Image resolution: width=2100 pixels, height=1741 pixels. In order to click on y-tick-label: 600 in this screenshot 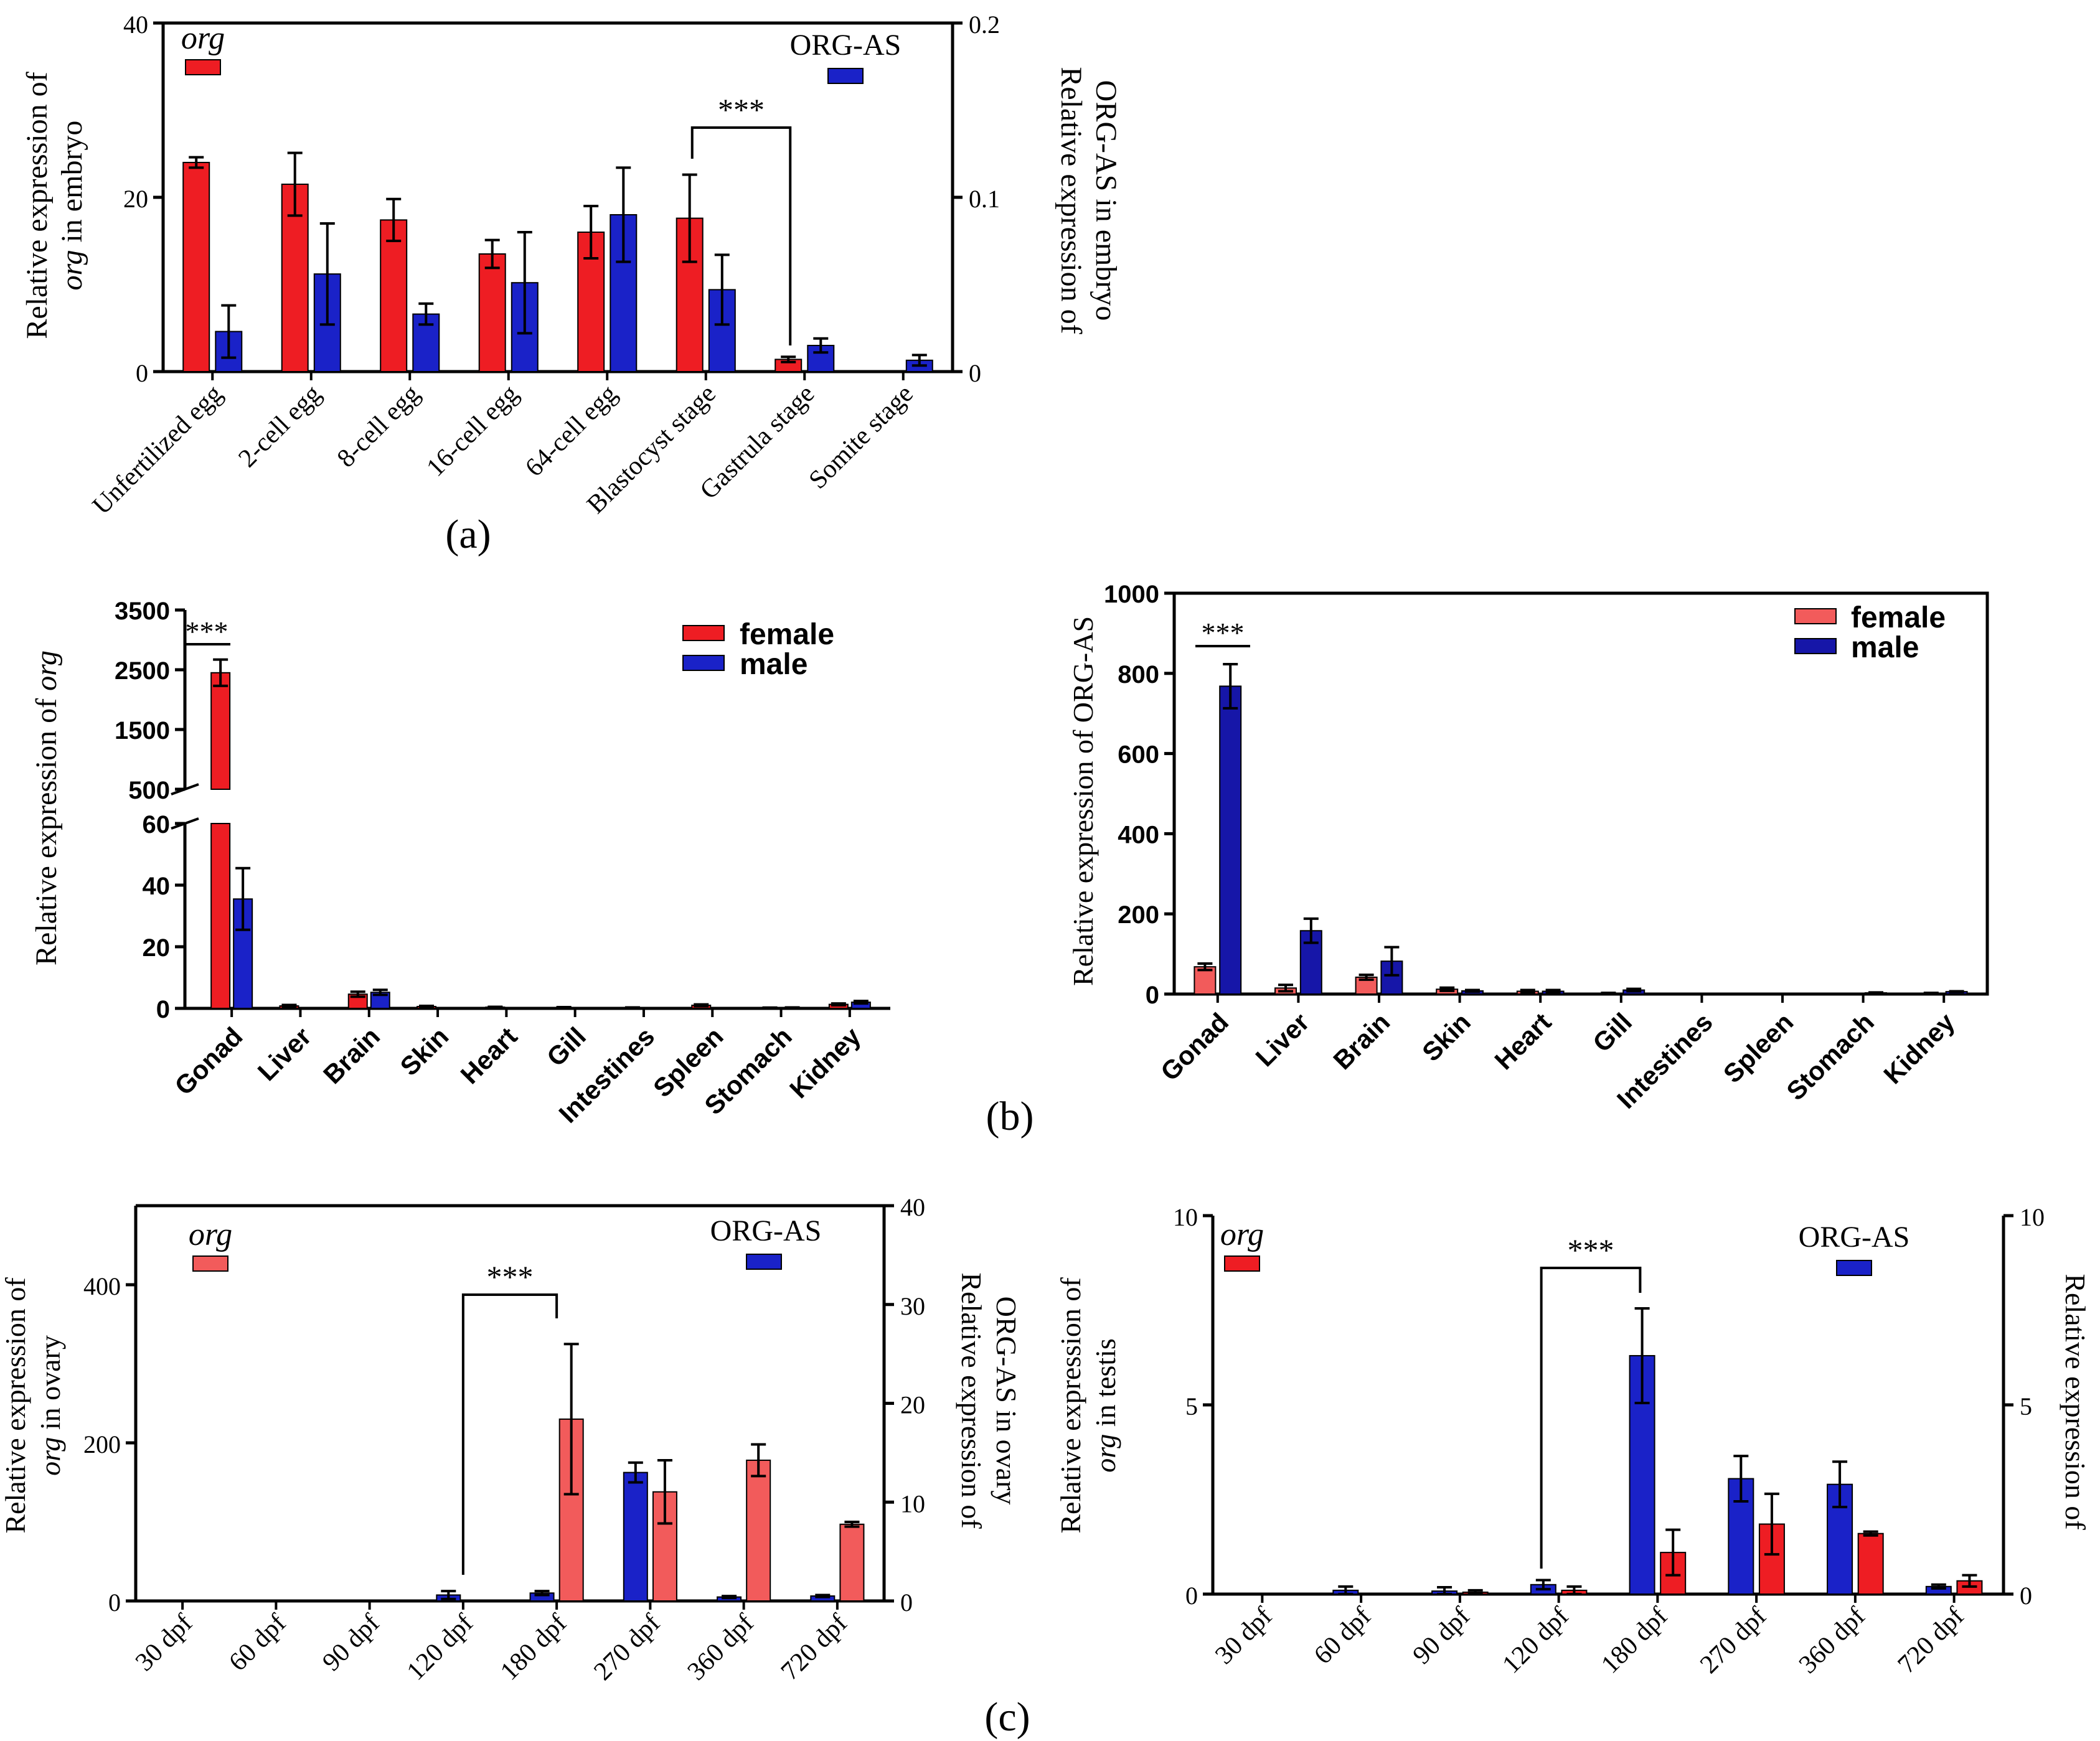, I will do `click(1138, 755)`.